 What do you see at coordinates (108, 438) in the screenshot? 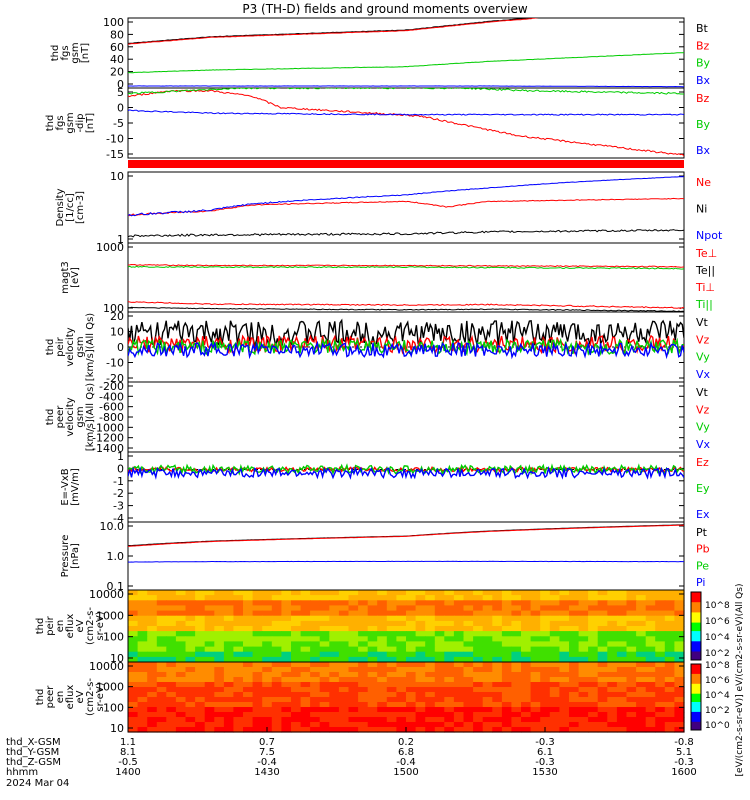
I see `y-tick-label: -1200` at bounding box center [108, 438].